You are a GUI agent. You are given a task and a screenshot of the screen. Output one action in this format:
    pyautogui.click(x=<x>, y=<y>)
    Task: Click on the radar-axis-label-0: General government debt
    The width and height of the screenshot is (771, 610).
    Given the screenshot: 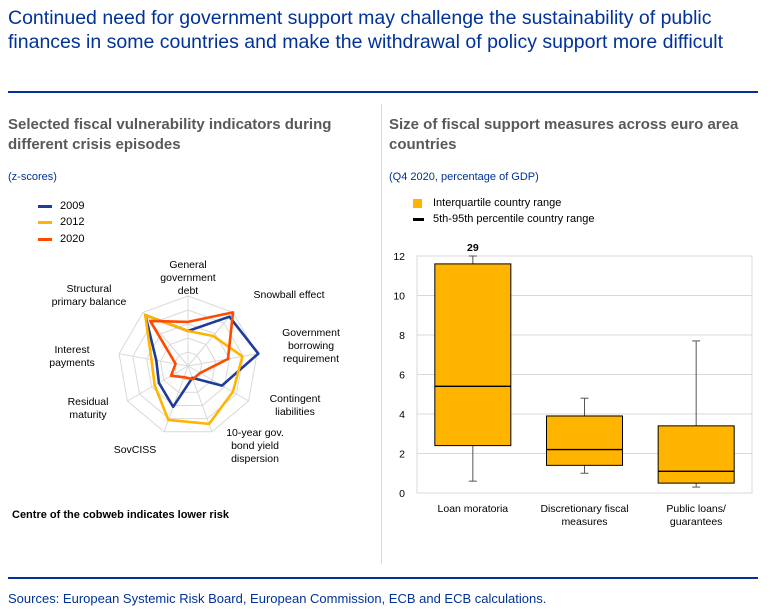 What is the action you would take?
    pyautogui.click(x=188, y=278)
    